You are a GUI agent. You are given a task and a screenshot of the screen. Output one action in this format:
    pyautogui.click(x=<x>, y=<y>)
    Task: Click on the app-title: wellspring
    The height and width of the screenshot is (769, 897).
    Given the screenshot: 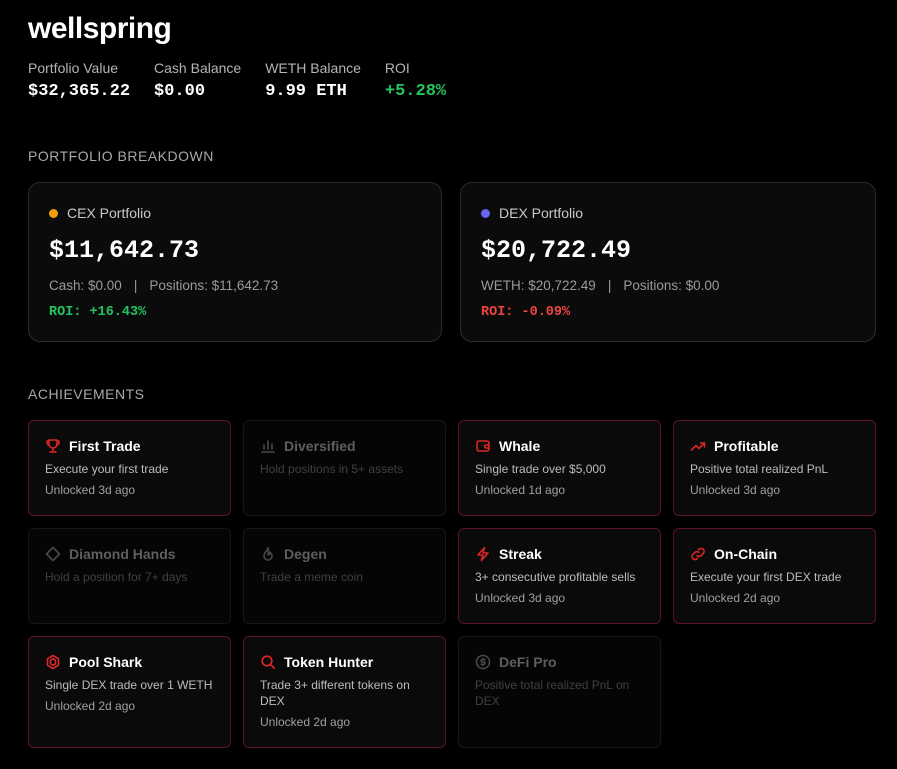 What is the action you would take?
    pyautogui.click(x=100, y=28)
    